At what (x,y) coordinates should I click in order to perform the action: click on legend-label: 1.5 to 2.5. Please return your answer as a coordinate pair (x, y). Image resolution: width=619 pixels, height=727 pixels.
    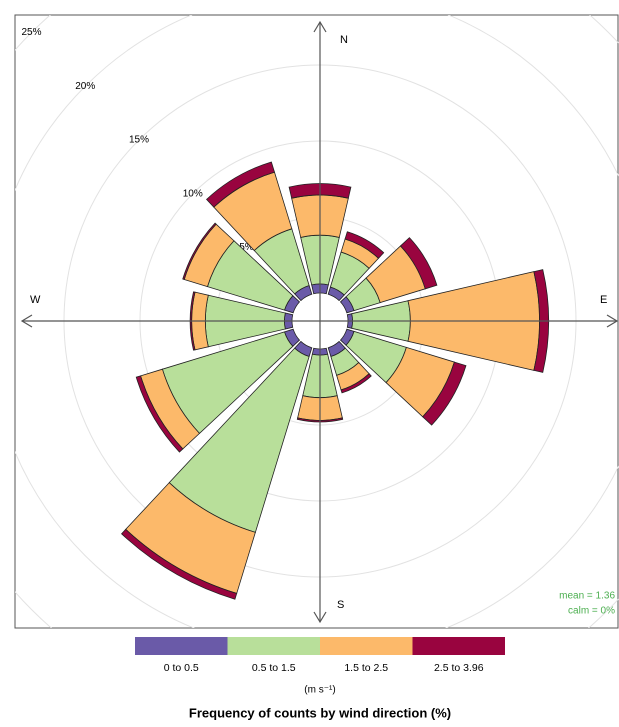
    Looking at the image, I should click on (366, 668).